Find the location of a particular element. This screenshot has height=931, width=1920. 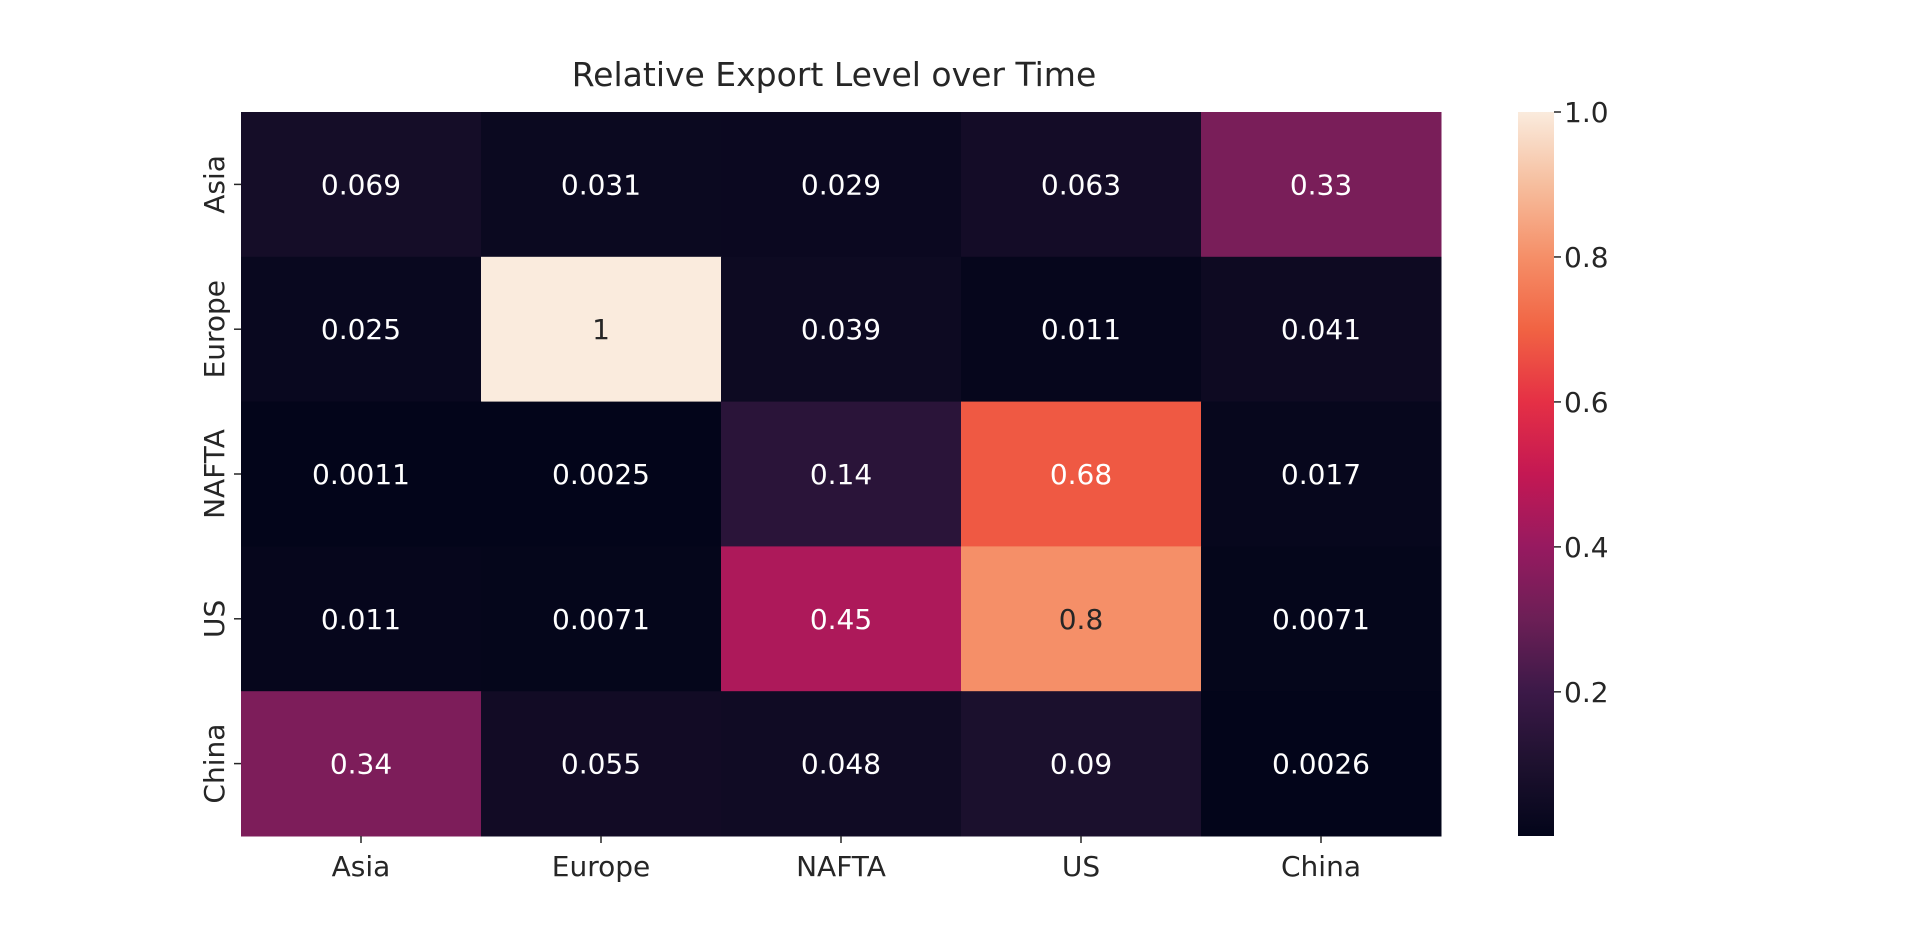

colorbar-tick-label: 0.4 is located at coordinates (1586, 547).